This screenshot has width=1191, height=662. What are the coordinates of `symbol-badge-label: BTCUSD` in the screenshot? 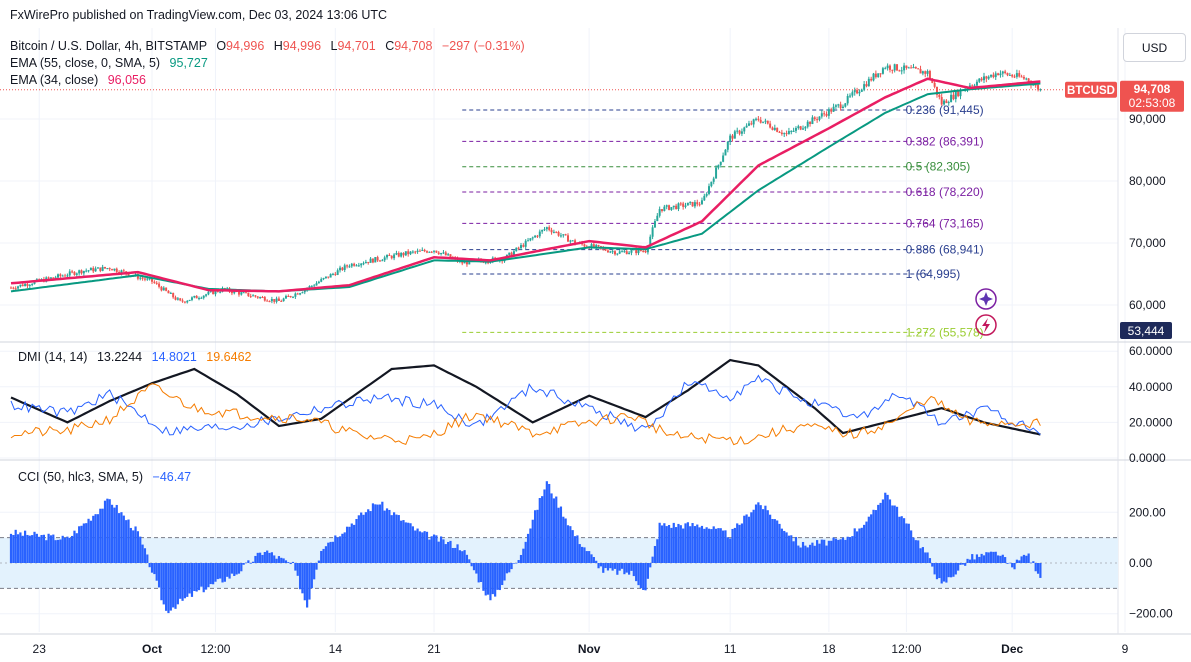 It's located at (1091, 91).